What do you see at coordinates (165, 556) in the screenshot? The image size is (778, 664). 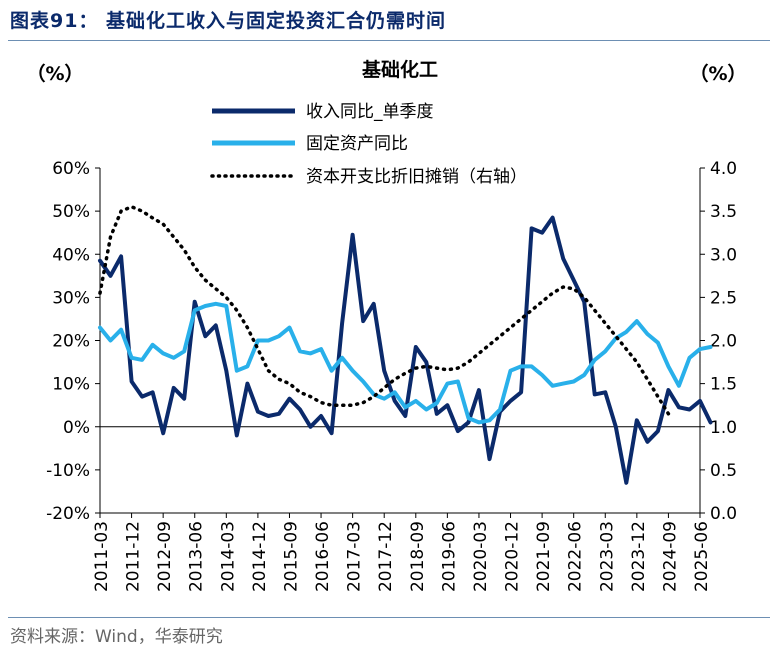 I see `x-tick-label: 2012-09` at bounding box center [165, 556].